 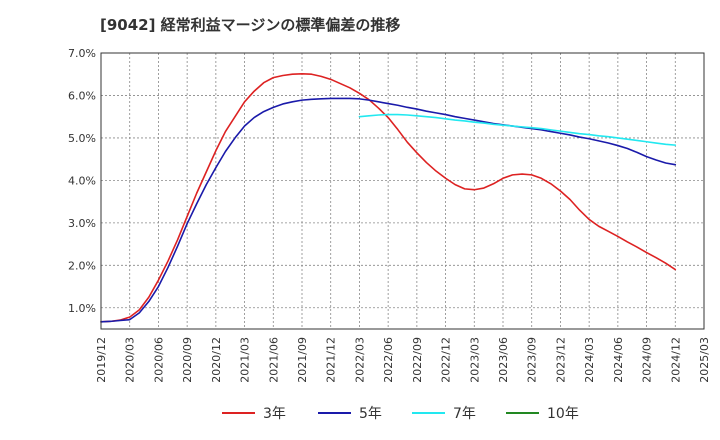 I want to click on x-tick-label: 2020/06, so click(x=158, y=360).